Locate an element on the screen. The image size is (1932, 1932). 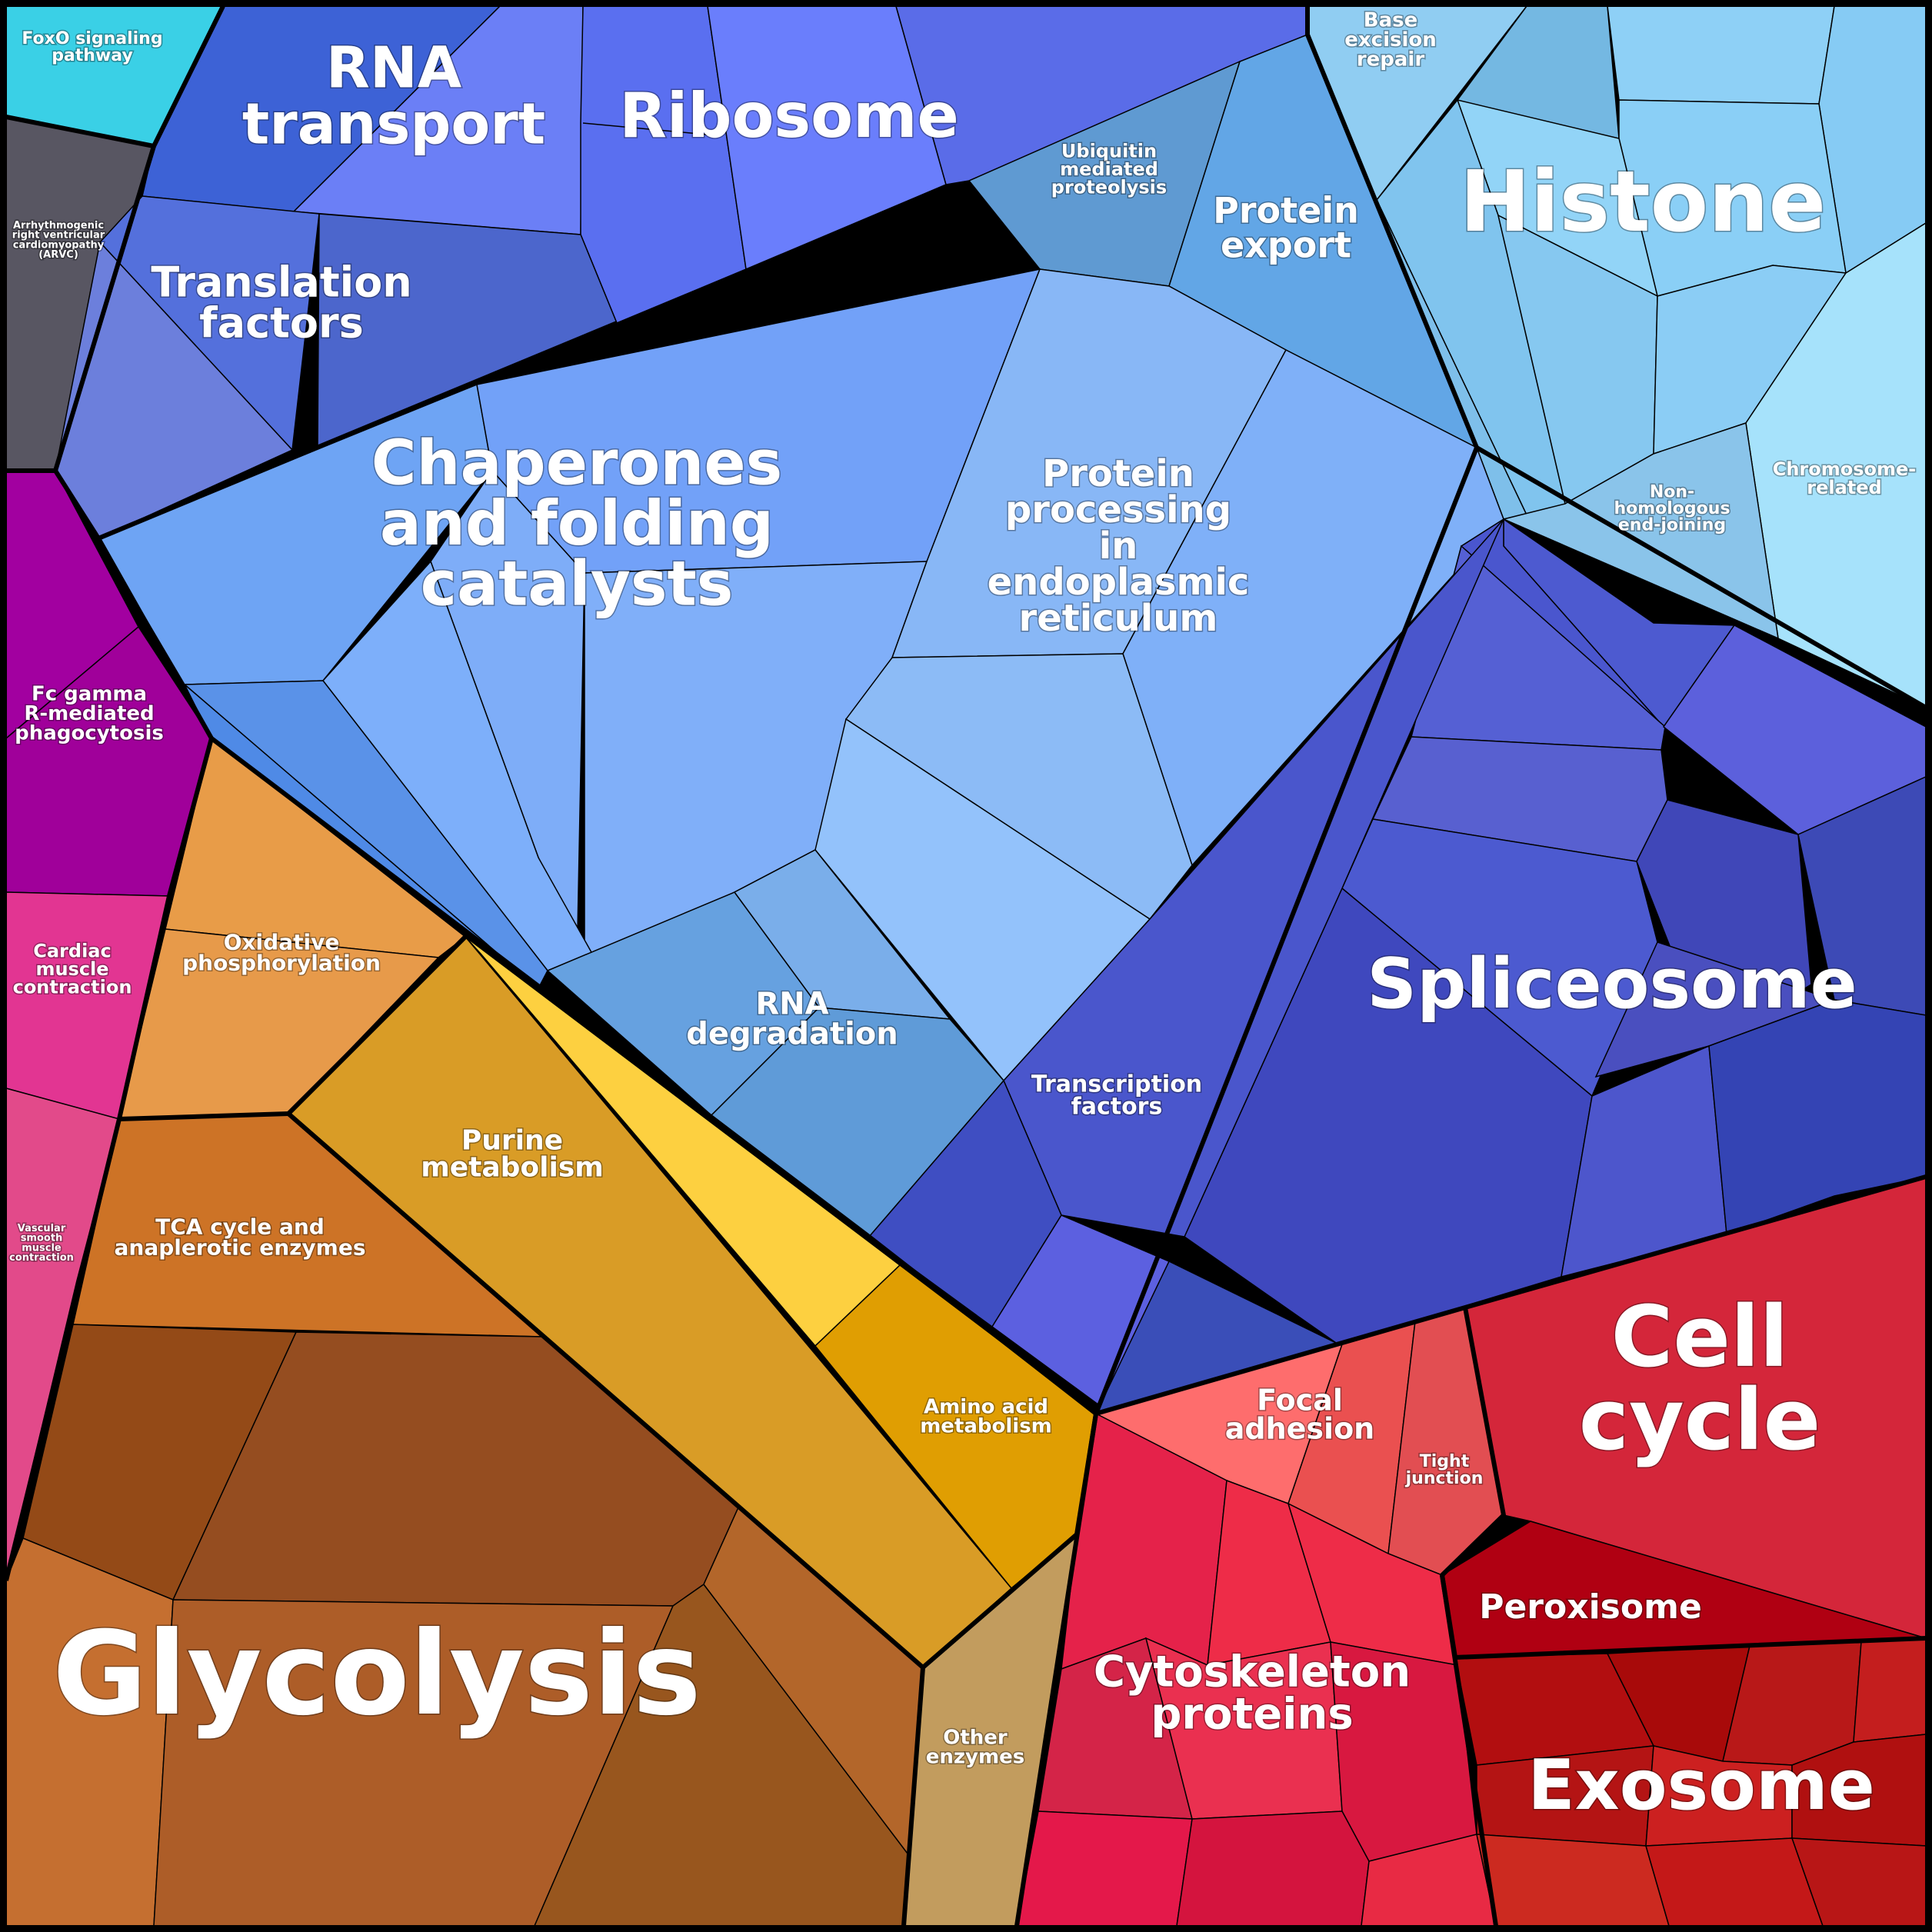
region-cytoskeleton is located at coordinates (1256, 1669).